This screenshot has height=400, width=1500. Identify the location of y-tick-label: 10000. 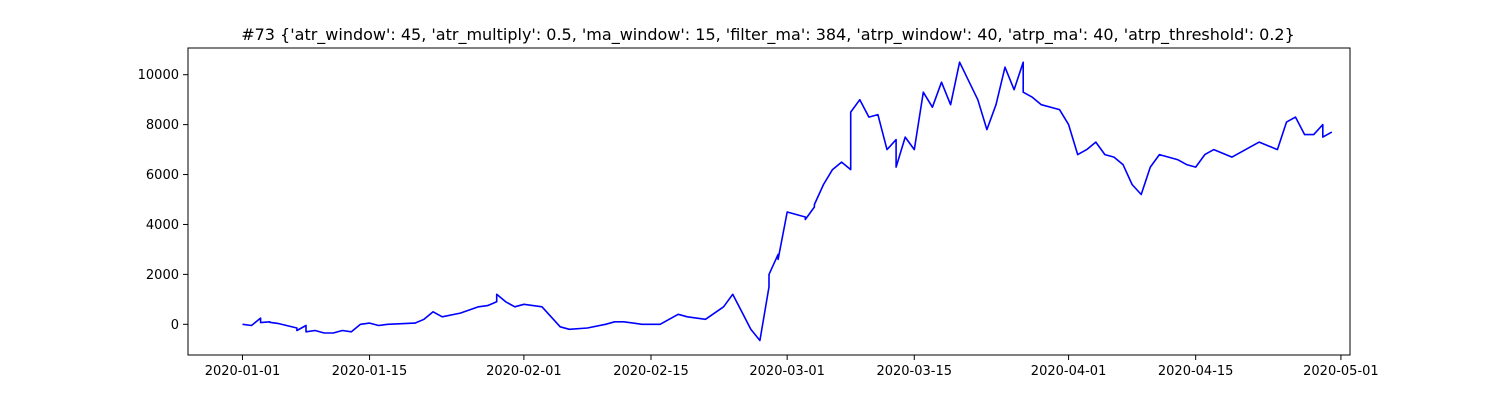
(158, 75).